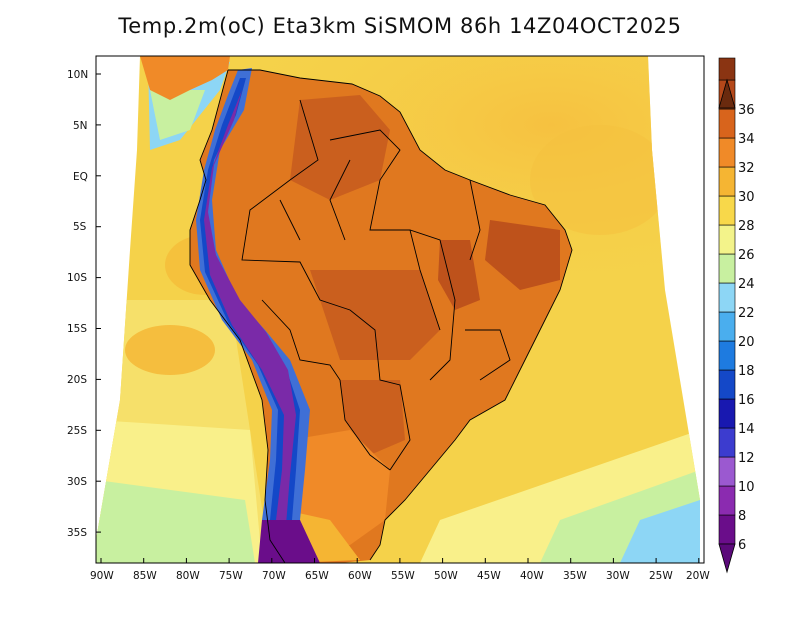 The width and height of the screenshot is (800, 618). What do you see at coordinates (403, 576) in the screenshot?
I see `lon-label: 55W` at bounding box center [403, 576].